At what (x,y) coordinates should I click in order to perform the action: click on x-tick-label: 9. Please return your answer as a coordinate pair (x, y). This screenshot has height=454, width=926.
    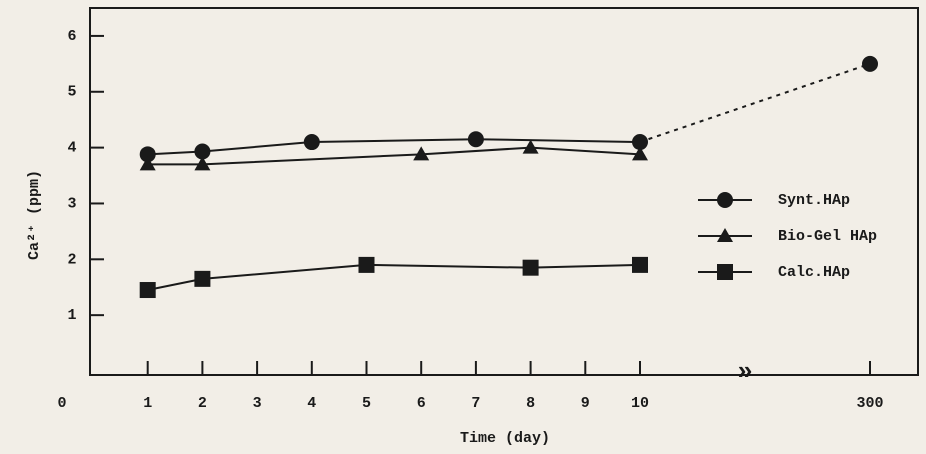
    Looking at the image, I should click on (585, 403).